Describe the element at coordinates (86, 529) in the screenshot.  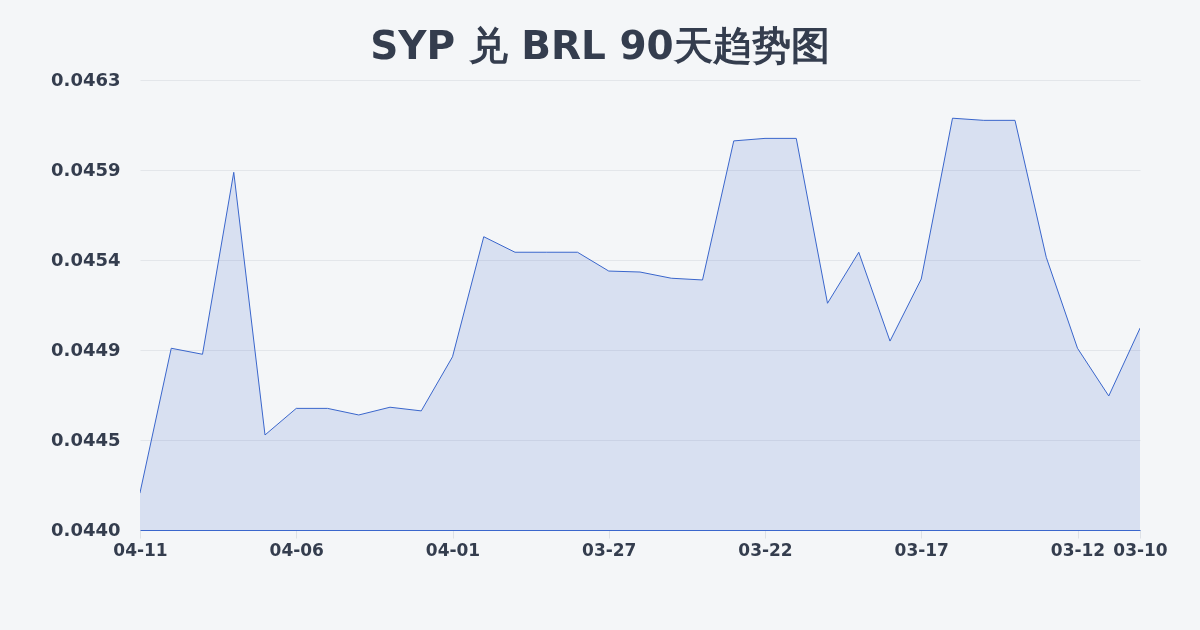
I see `y-tick-label: 0.0440` at that location.